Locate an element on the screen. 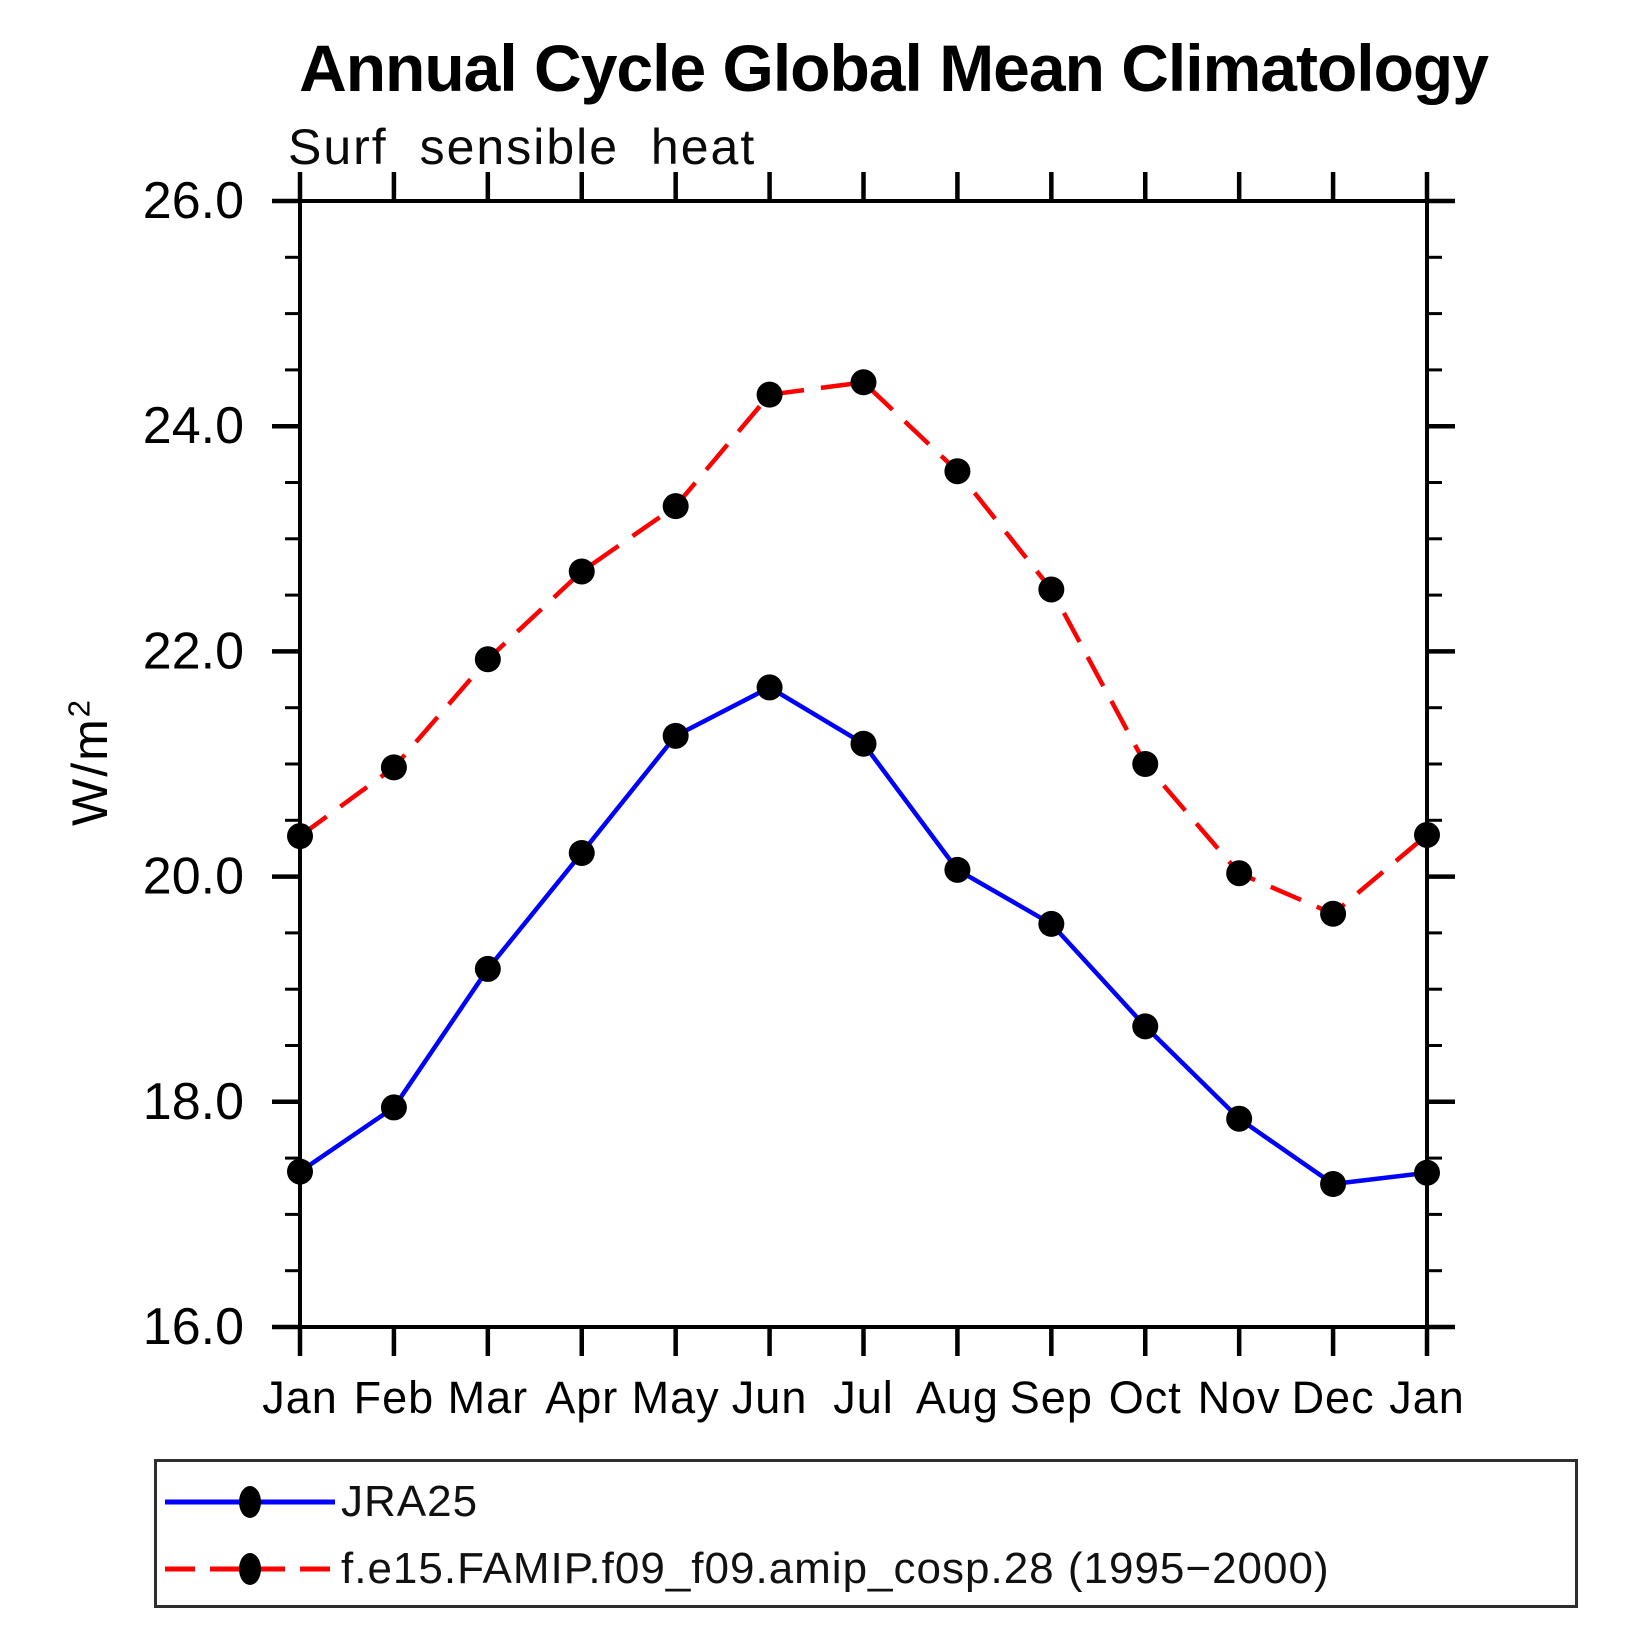 The width and height of the screenshot is (1647, 1647). y-tick-label: 26.0 is located at coordinates (193, 201).